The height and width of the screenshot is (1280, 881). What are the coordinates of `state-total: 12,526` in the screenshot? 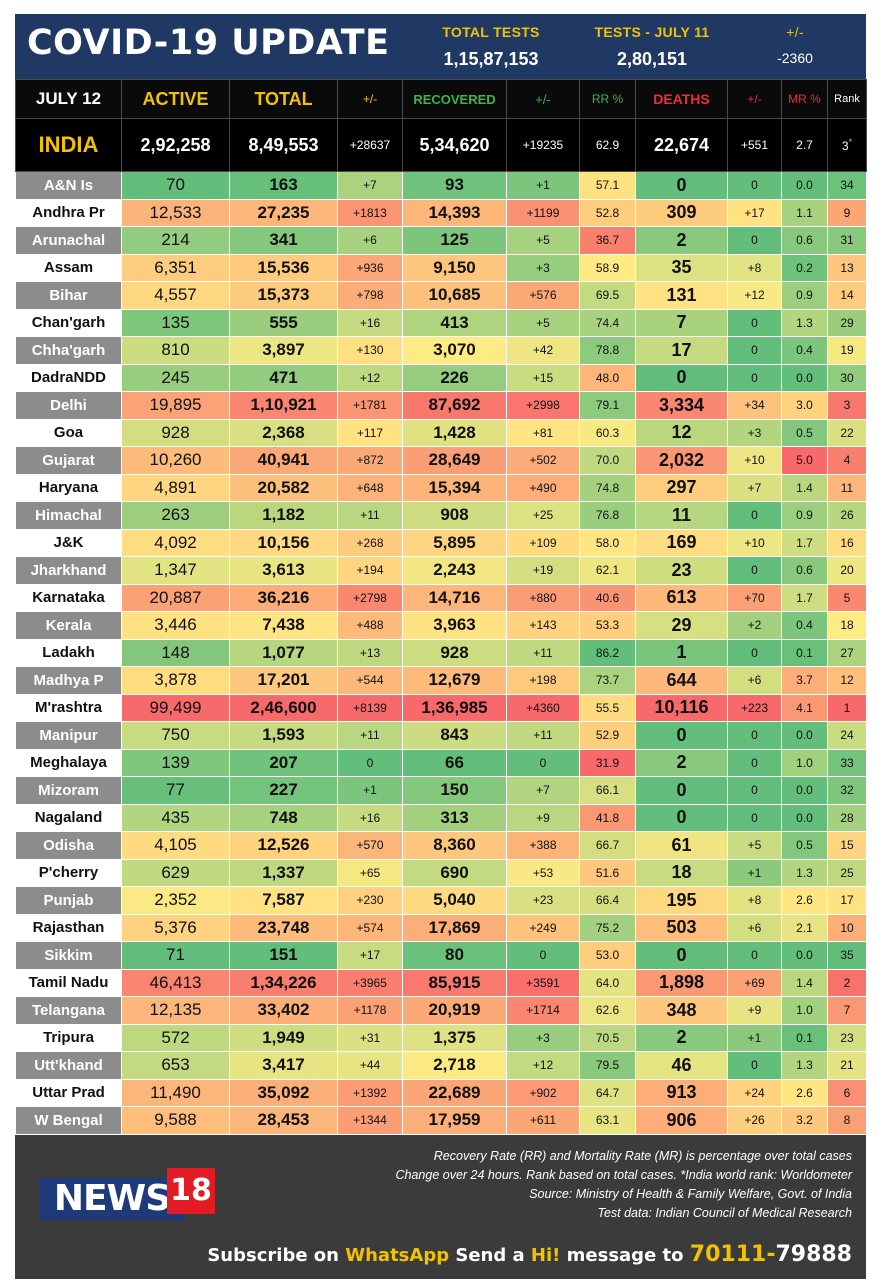 It's located at (283, 845).